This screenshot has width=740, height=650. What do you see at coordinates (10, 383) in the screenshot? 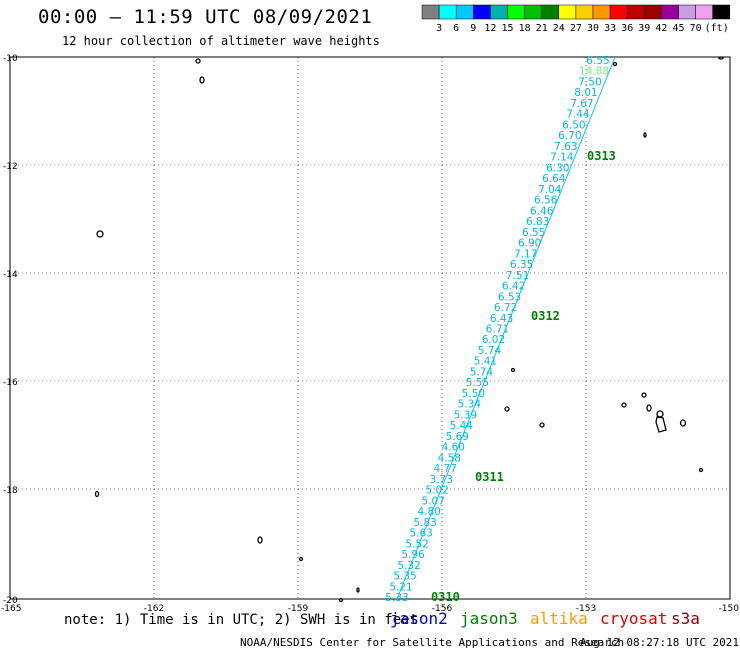
I see `lat-tick-label: -16` at bounding box center [10, 383].